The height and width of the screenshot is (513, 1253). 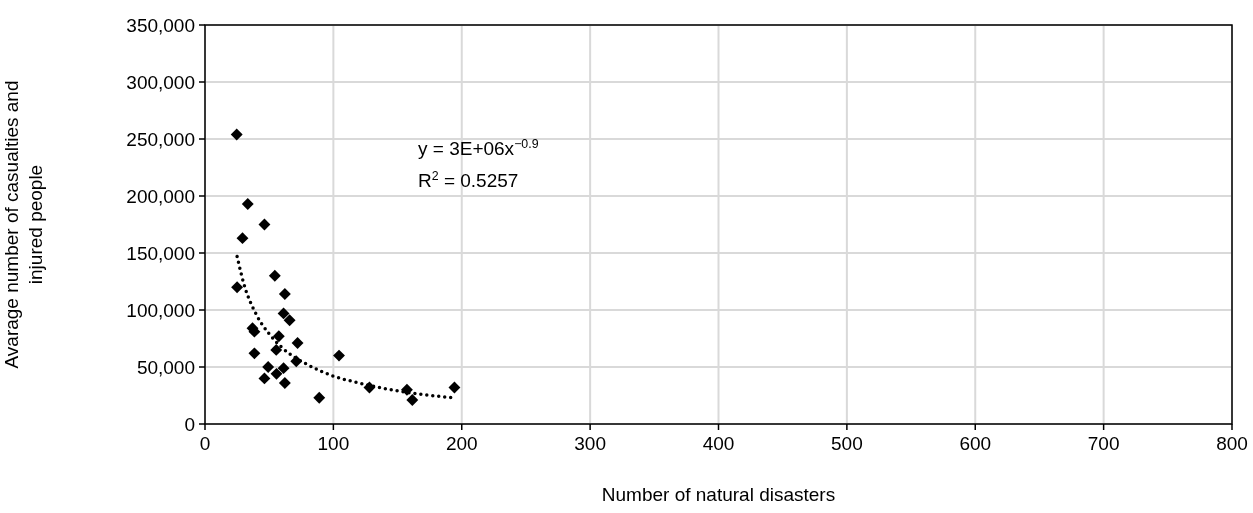 I want to click on x-tick-label: 200, so click(x=461, y=443).